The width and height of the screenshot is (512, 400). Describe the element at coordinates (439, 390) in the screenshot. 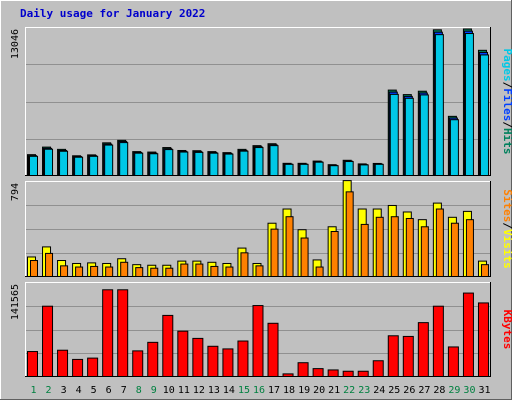

I see `x-tick-label: 28` at that location.